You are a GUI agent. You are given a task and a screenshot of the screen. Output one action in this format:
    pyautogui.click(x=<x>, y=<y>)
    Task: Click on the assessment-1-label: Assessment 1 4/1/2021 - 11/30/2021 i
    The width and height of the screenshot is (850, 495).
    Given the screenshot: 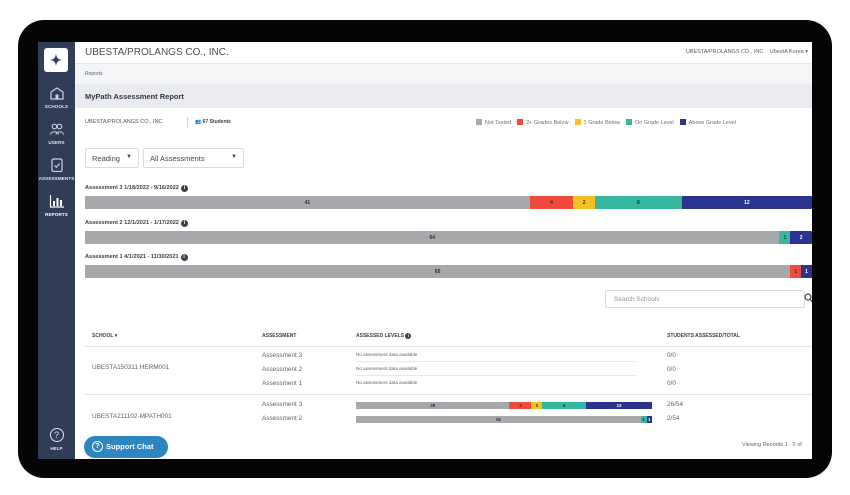 What is the action you would take?
    pyautogui.click(x=136, y=257)
    